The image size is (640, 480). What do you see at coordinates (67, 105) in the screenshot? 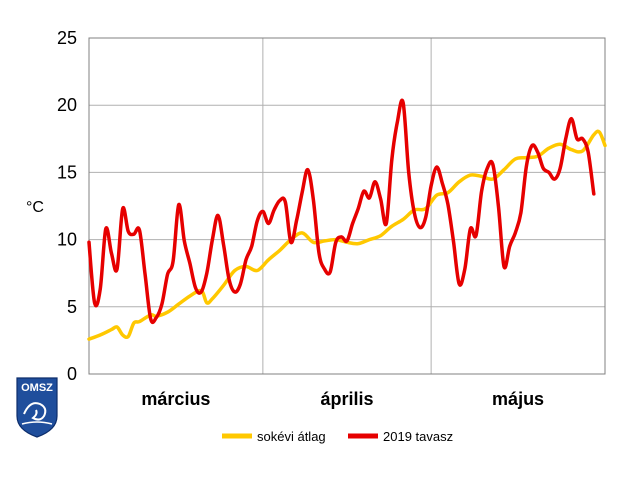
I see `y-tick-label: 20` at bounding box center [67, 105].